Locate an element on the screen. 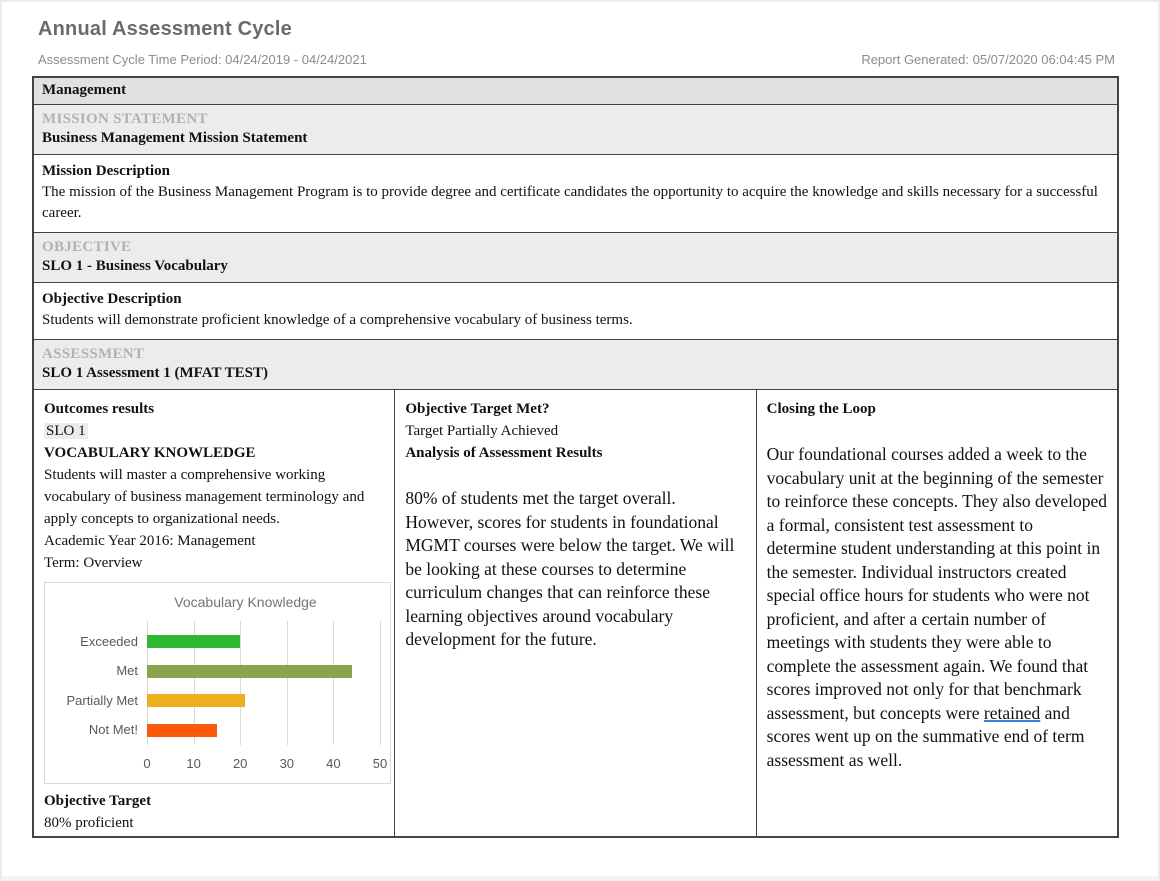 Image resolution: width=1160 pixels, height=881 pixels. objective-description-label: Objective Description is located at coordinates (112, 299).